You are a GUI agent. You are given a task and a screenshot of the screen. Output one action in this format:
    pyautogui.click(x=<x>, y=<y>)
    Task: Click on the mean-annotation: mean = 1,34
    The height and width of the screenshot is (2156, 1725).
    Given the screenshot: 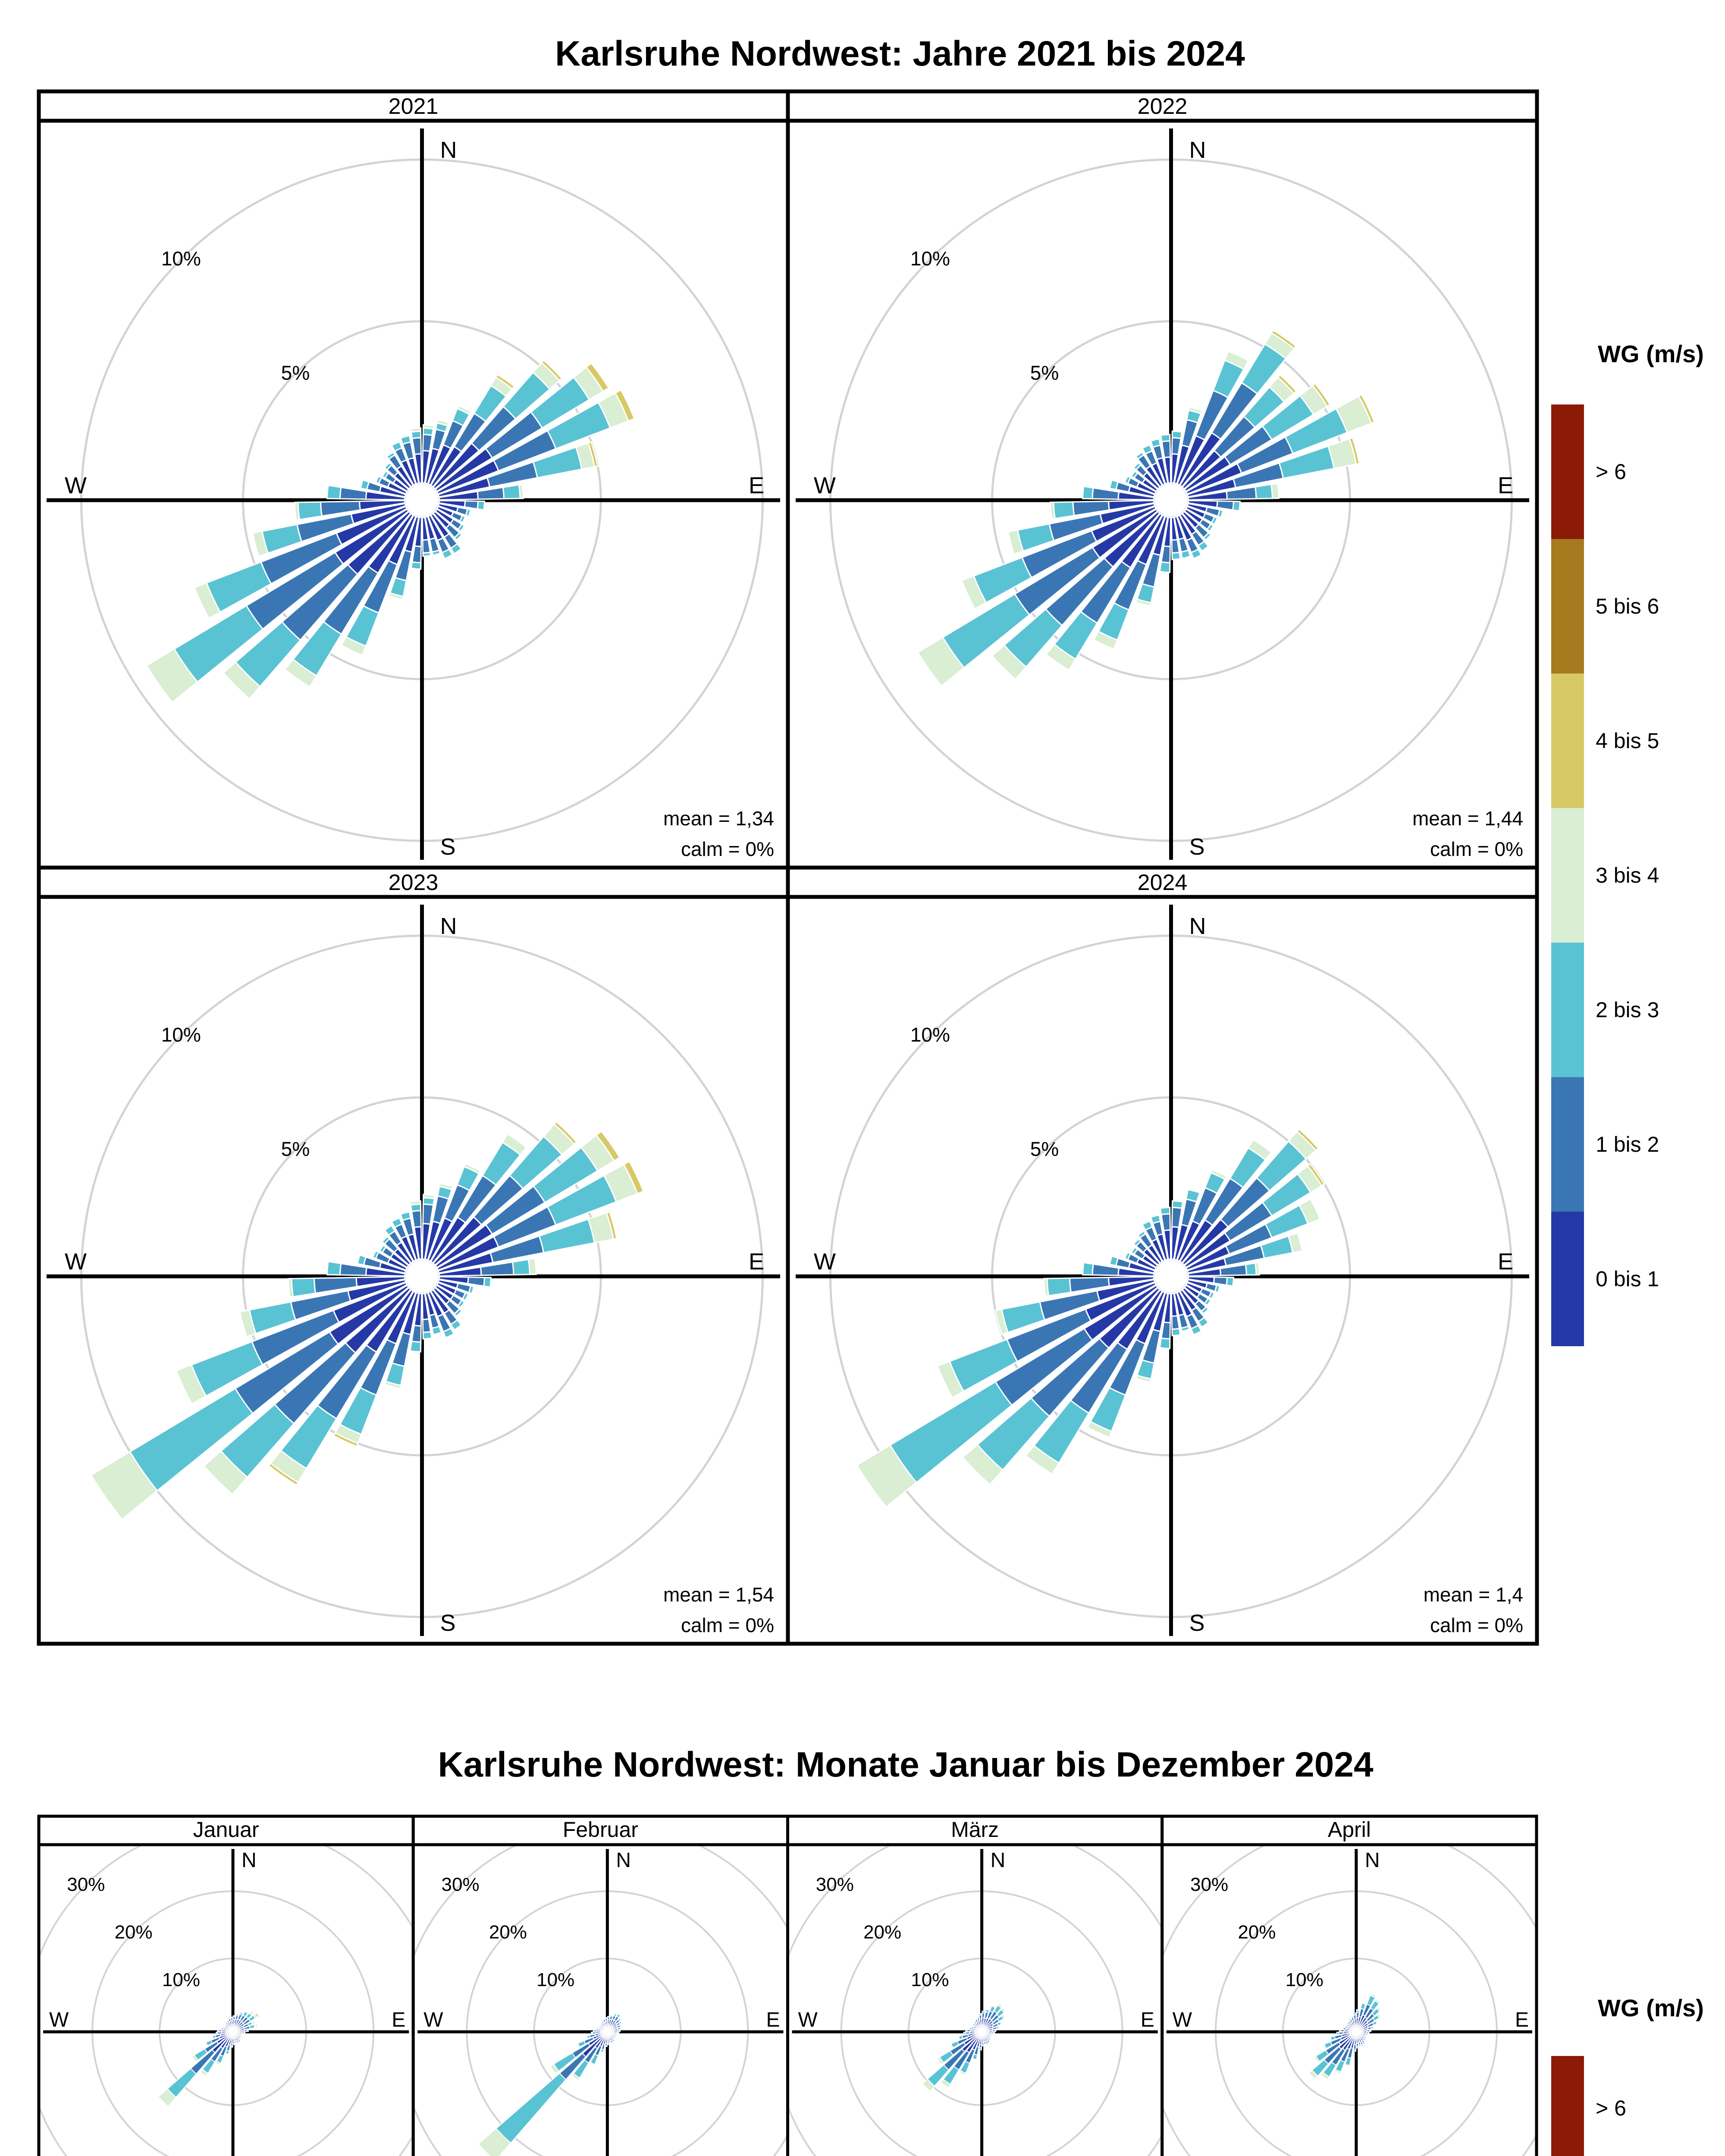 What is the action you would take?
    pyautogui.click(x=719, y=818)
    